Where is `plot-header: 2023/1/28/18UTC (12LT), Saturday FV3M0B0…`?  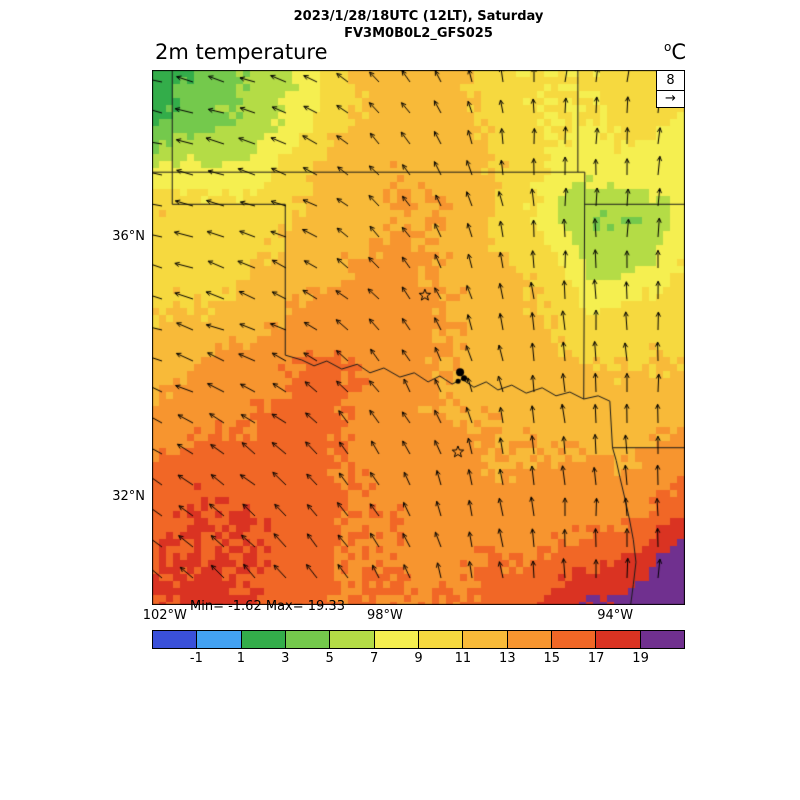
plot-header: 2023/1/28/18UTC (12LT), Saturday FV3M0B0… is located at coordinates (418, 25).